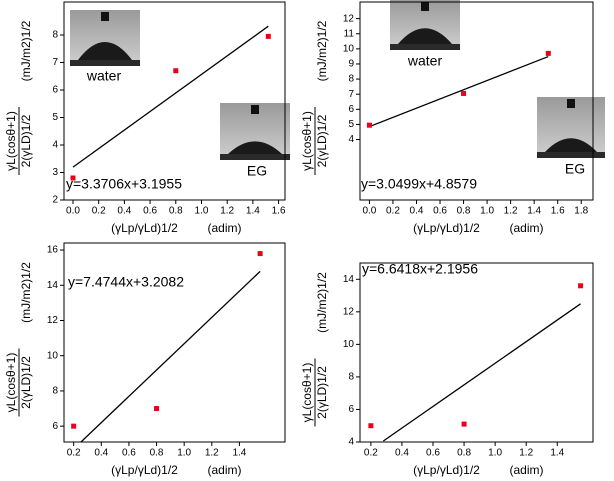 This screenshot has width=614, height=481. What do you see at coordinates (55, 200) in the screenshot?
I see `y-tick-label: 2` at bounding box center [55, 200].